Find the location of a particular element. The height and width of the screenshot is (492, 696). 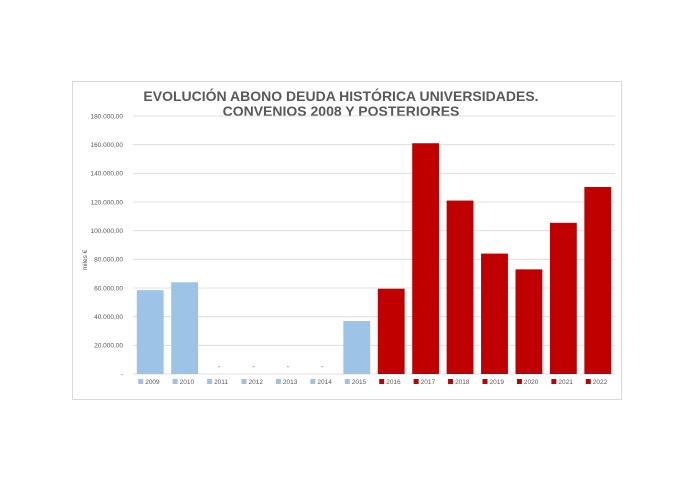

y-tick-label: 40.000,00 is located at coordinates (108, 317).